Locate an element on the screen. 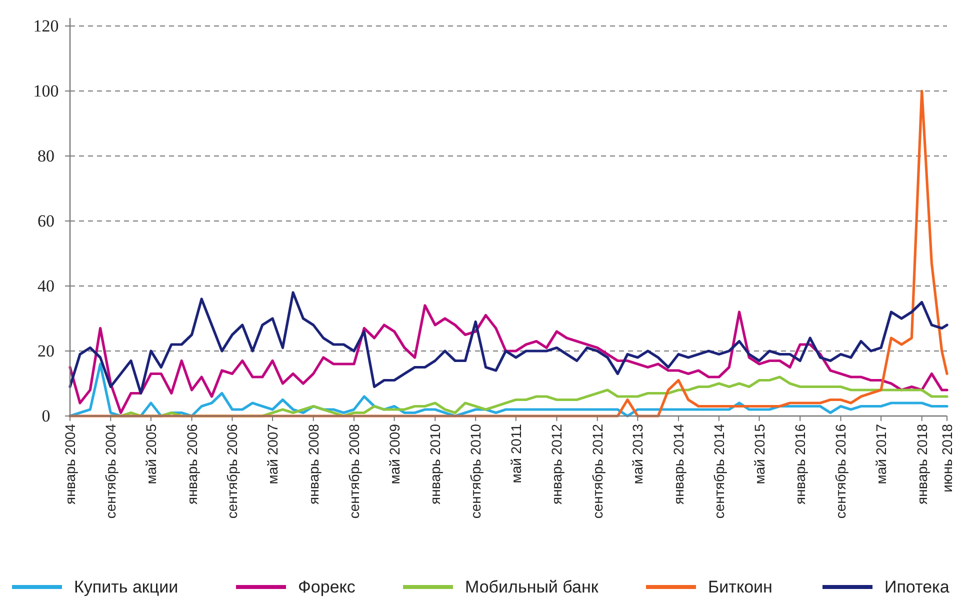 The height and width of the screenshot is (597, 967). x-tick-label: сентябрь 2014 is located at coordinates (718, 471).